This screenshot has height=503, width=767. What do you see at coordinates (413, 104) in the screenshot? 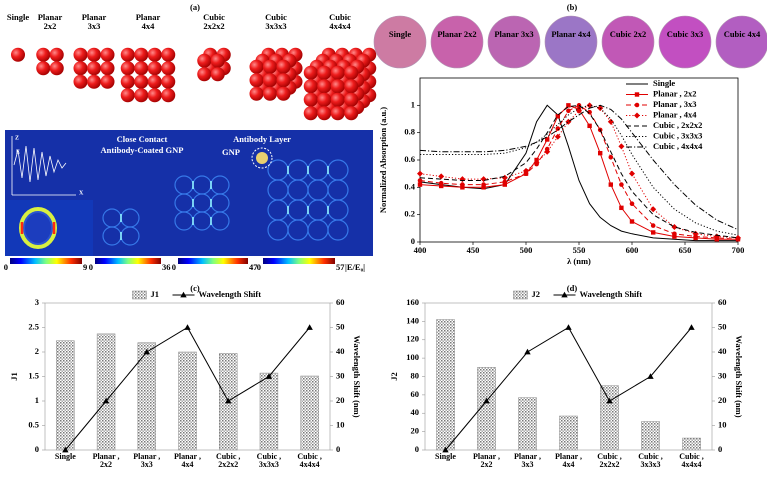
I see `y-tick-label: 1` at bounding box center [413, 104].